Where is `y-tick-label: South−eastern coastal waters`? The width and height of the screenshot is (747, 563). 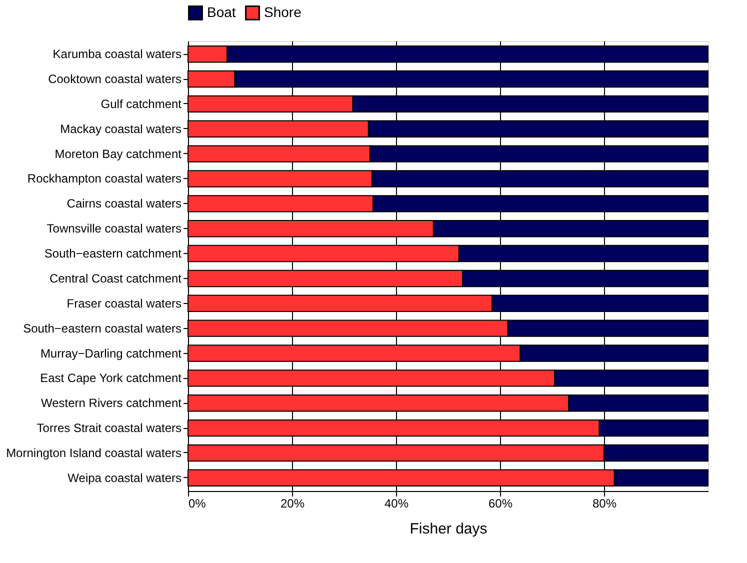
y-tick-label: South−eastern coastal waters is located at coordinates (102, 328).